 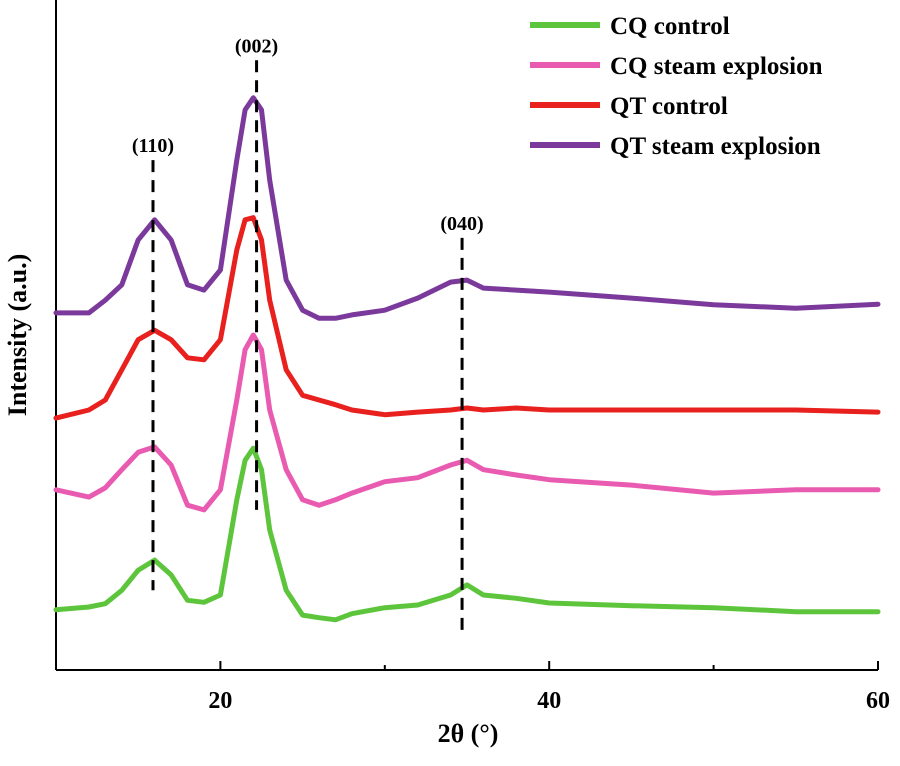 I want to click on legend-label: CQ control, so click(x=670, y=26).